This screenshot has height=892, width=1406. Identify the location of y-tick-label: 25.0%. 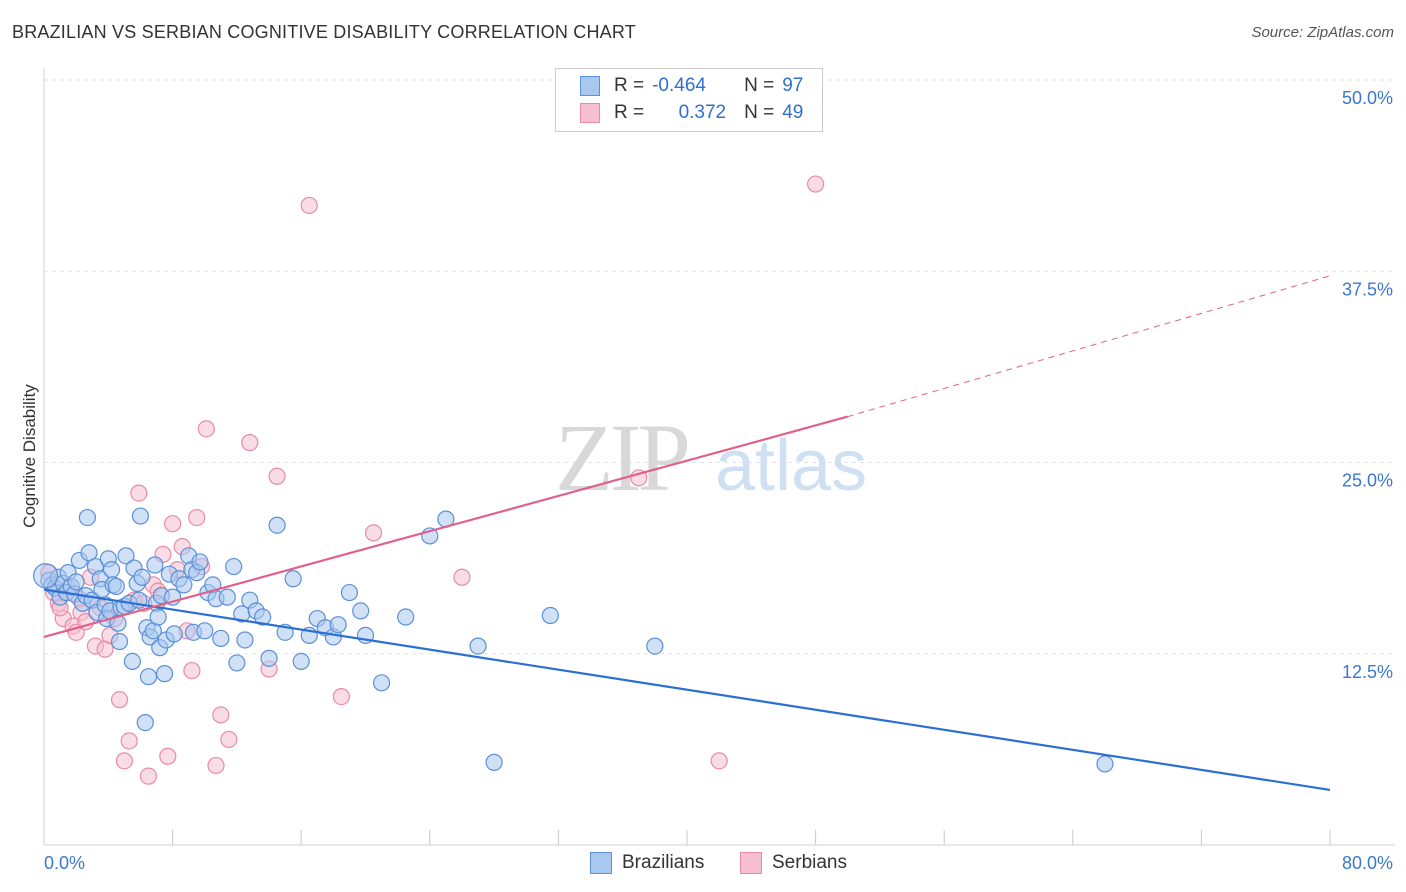
(1367, 481).